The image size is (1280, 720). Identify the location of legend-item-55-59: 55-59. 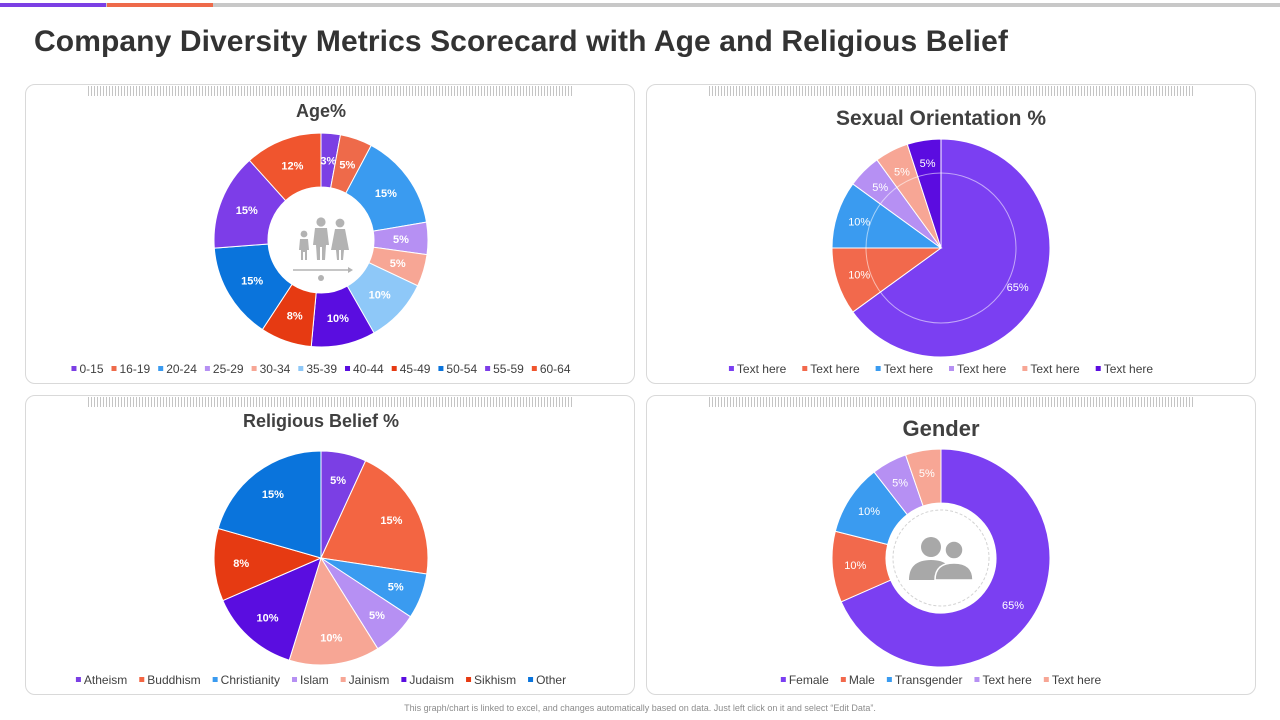
(504, 369).